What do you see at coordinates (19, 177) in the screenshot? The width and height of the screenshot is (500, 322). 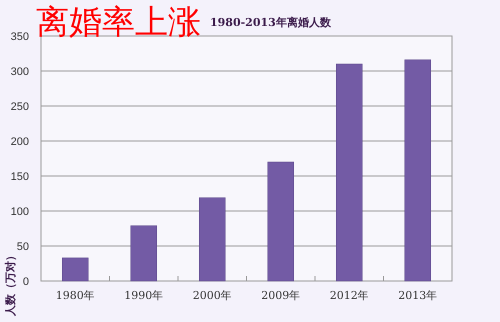 I see `y-tick-label: 150` at bounding box center [19, 177].